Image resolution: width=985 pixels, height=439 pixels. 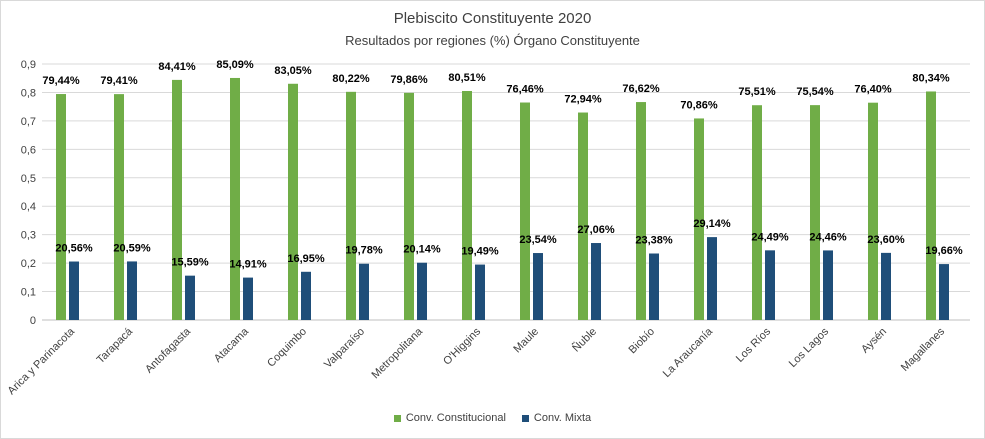 I want to click on data-label-mixta: 19,78%, so click(x=364, y=251).